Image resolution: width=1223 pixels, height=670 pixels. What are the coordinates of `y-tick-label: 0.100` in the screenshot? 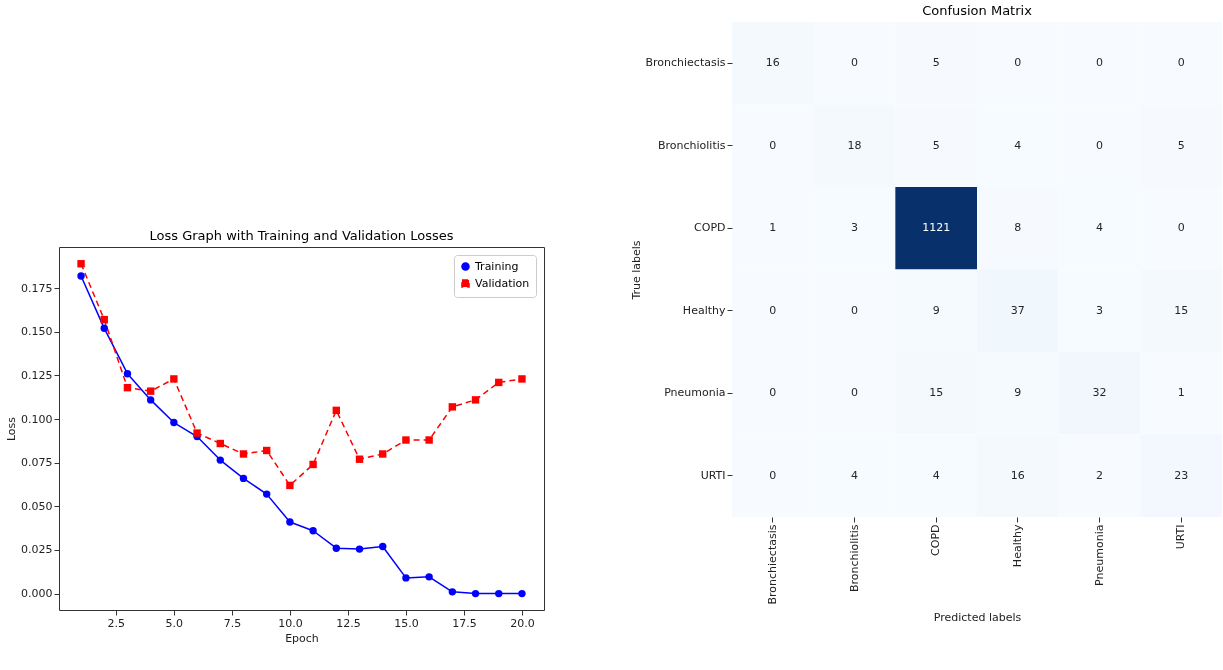 It's located at (37, 419).